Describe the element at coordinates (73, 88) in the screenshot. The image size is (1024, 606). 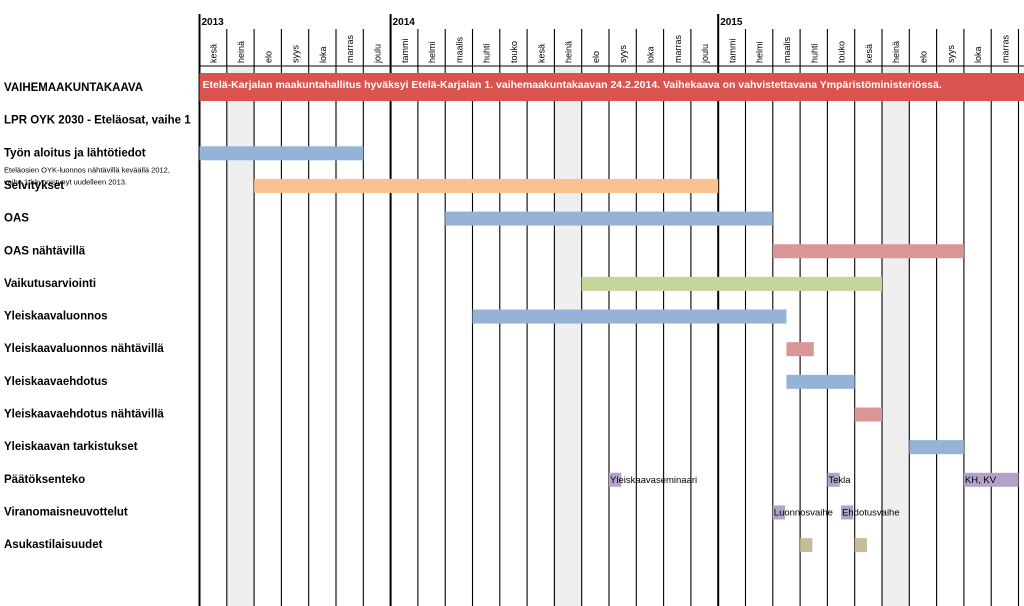
I see `row-label: VAIHEMAAKUNTAKAAVA` at that location.